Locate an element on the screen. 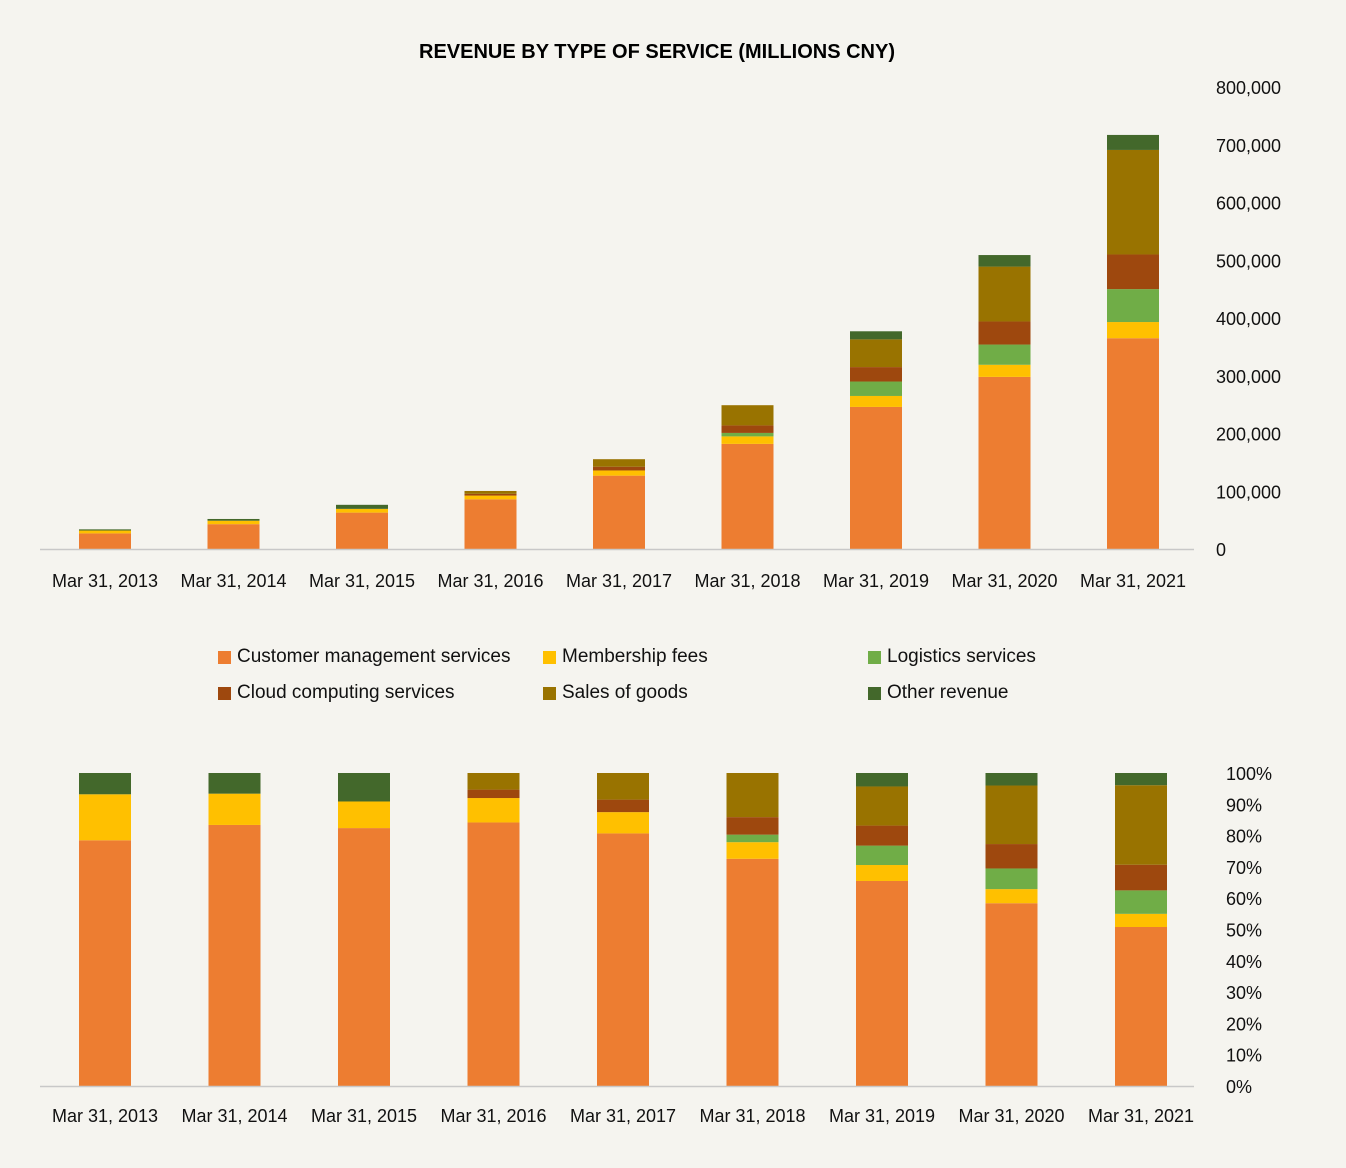 This screenshot has height=1168, width=1346. x-tick-label: Mar 31, 2019 is located at coordinates (882, 1116).